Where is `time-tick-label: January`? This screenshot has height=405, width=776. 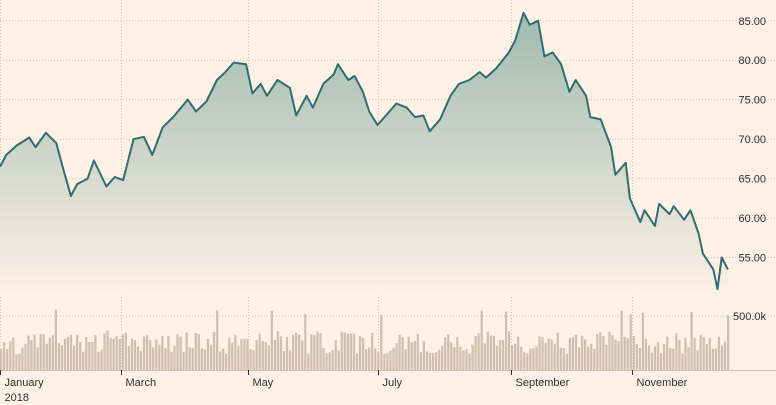 time-tick-label: January is located at coordinates (25, 383).